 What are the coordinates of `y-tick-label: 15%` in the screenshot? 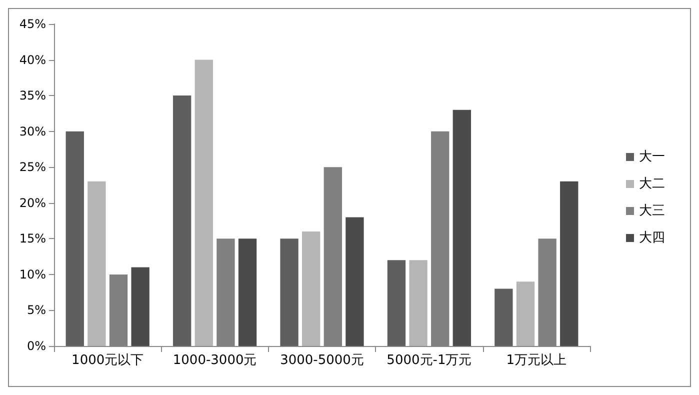 It's located at (32, 239).